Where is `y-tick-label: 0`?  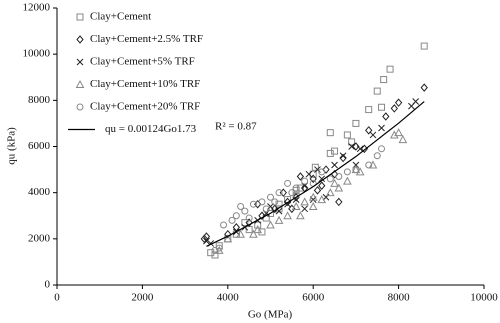 y-tick-label: 0 is located at coordinates (48, 285).